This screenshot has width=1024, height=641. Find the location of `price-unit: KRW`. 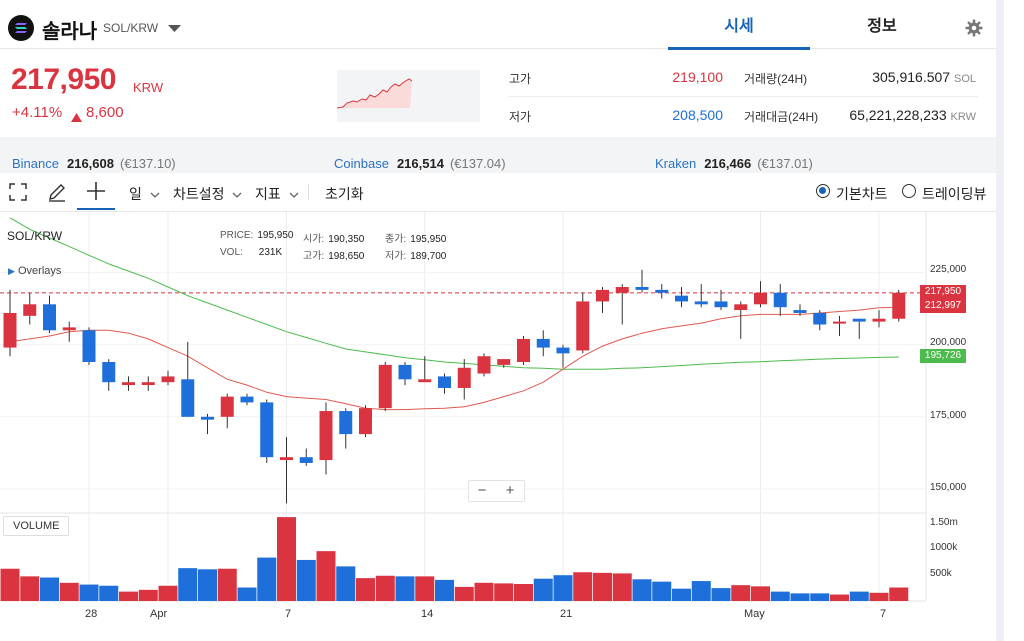

price-unit: KRW is located at coordinates (148, 87).